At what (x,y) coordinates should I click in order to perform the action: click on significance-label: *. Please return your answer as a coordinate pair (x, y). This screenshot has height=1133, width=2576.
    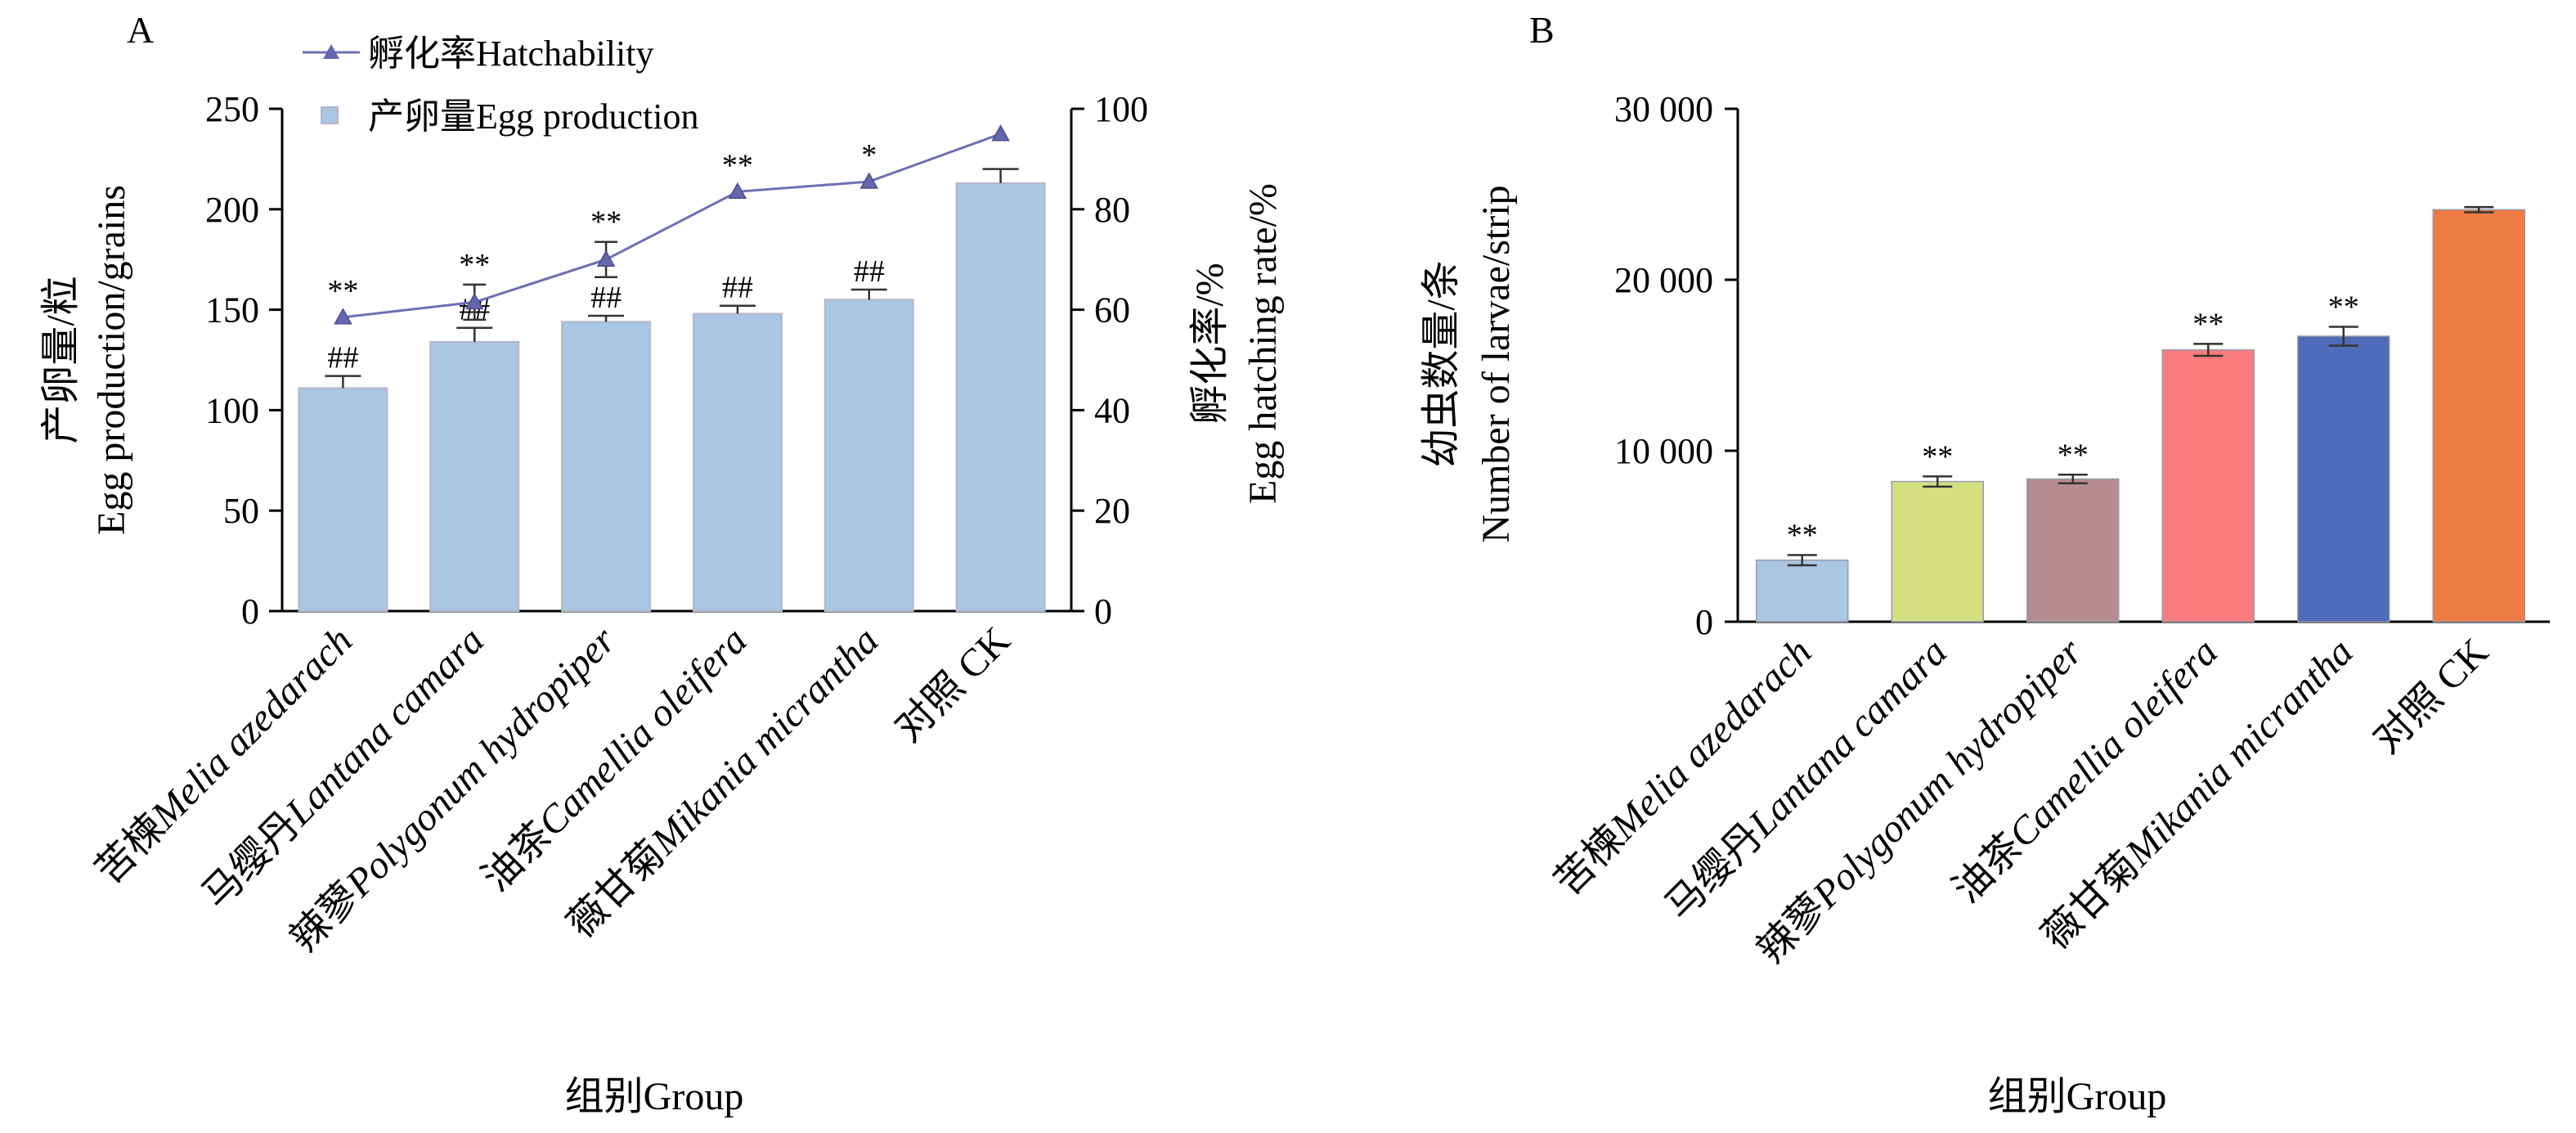
    Looking at the image, I should click on (869, 155).